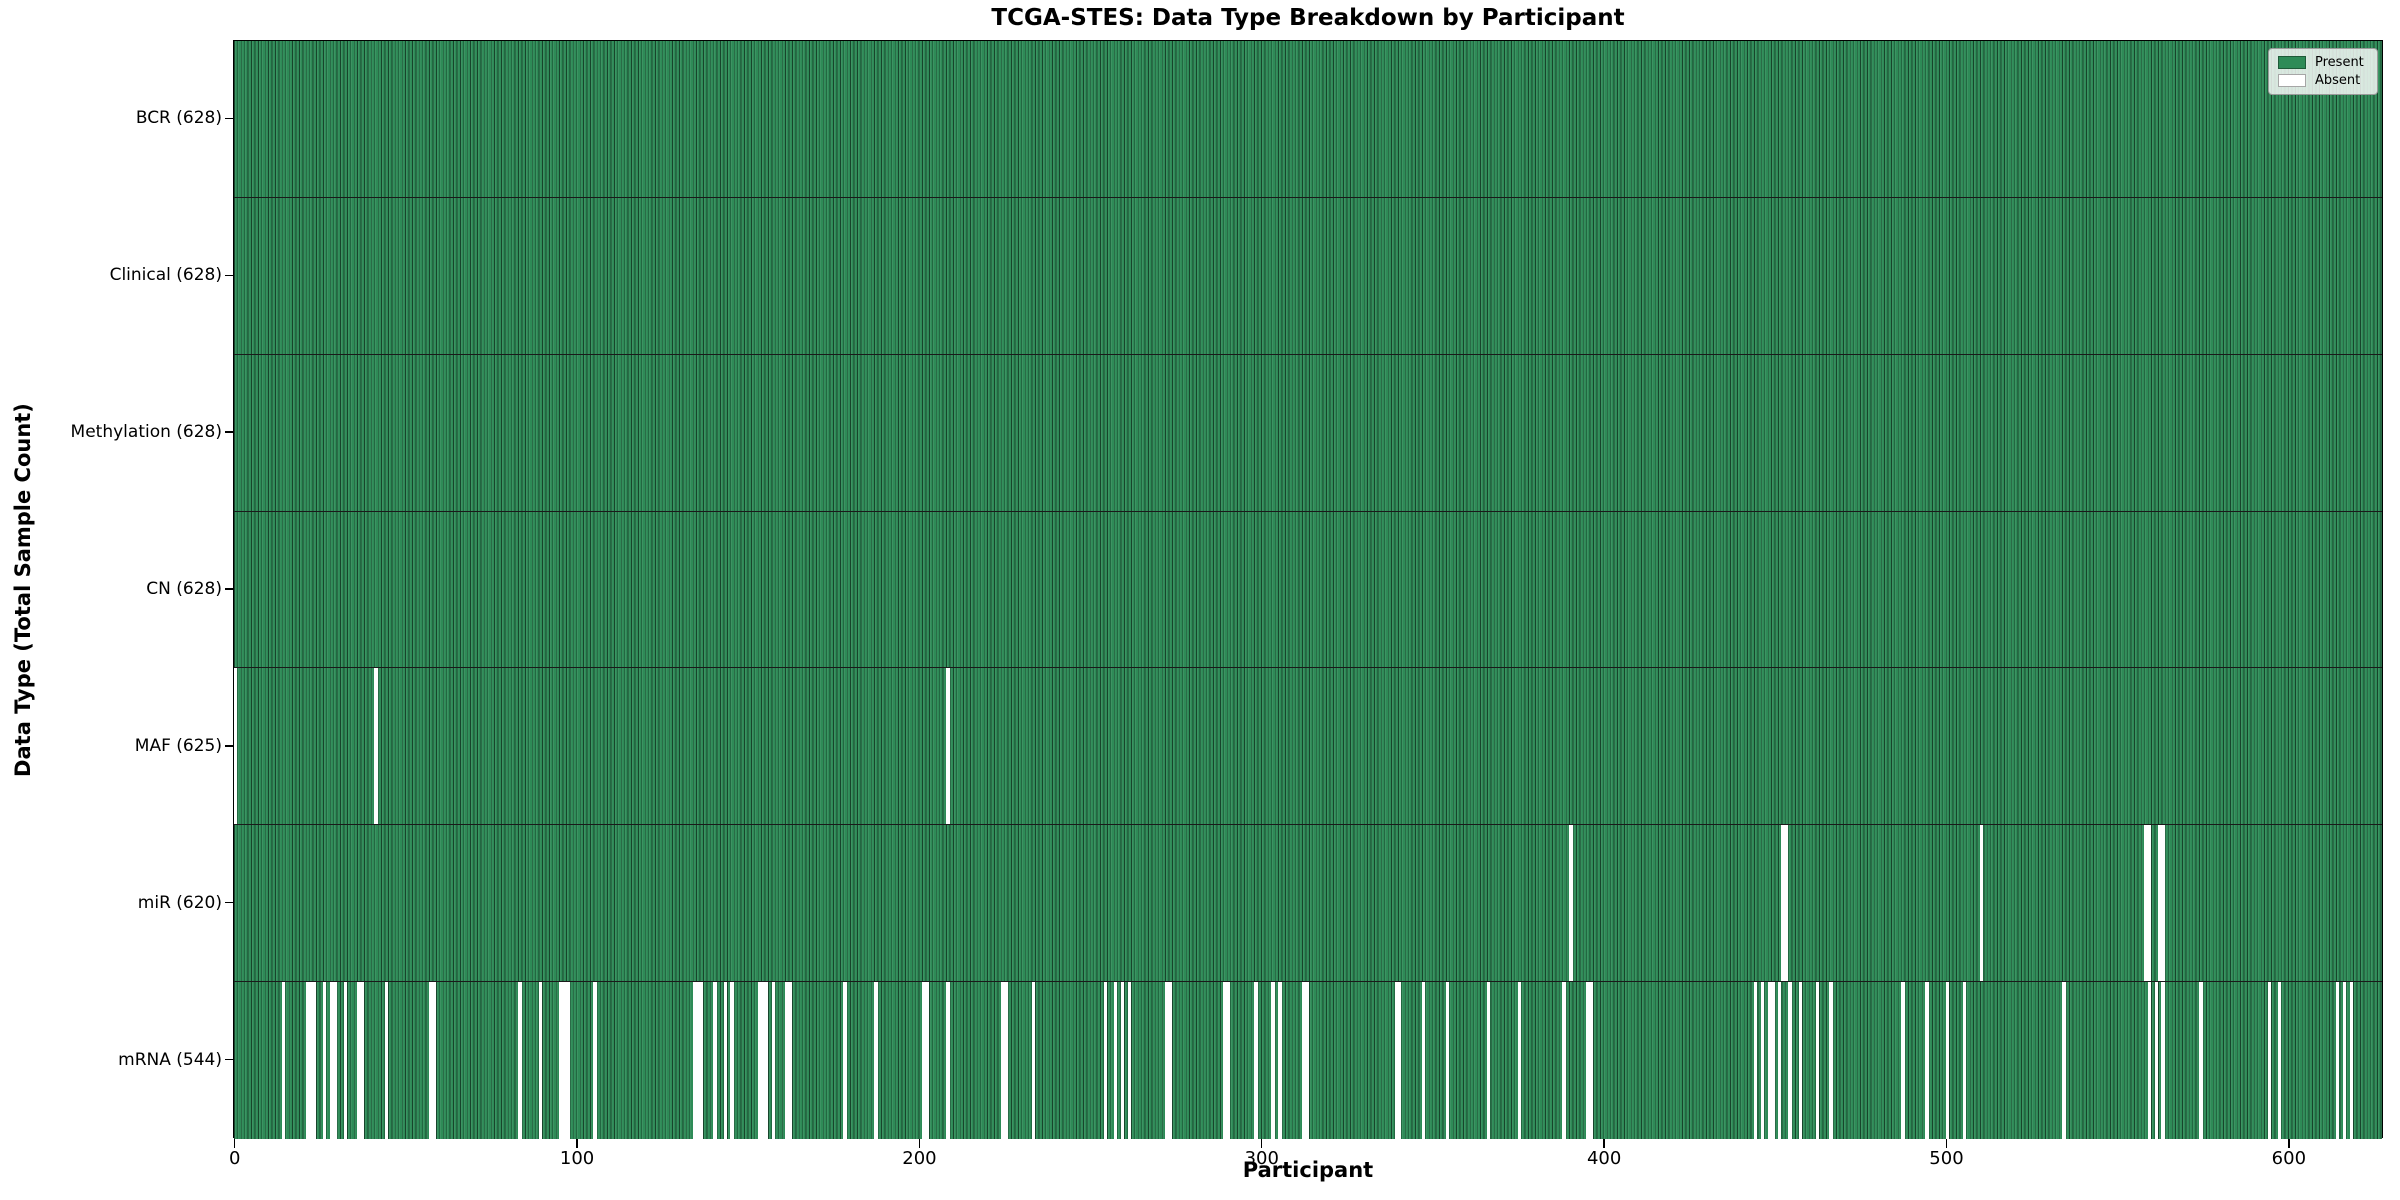  Describe the element at coordinates (179, 902) in the screenshot. I see `y-tick-label-mir: miR (620)` at that location.